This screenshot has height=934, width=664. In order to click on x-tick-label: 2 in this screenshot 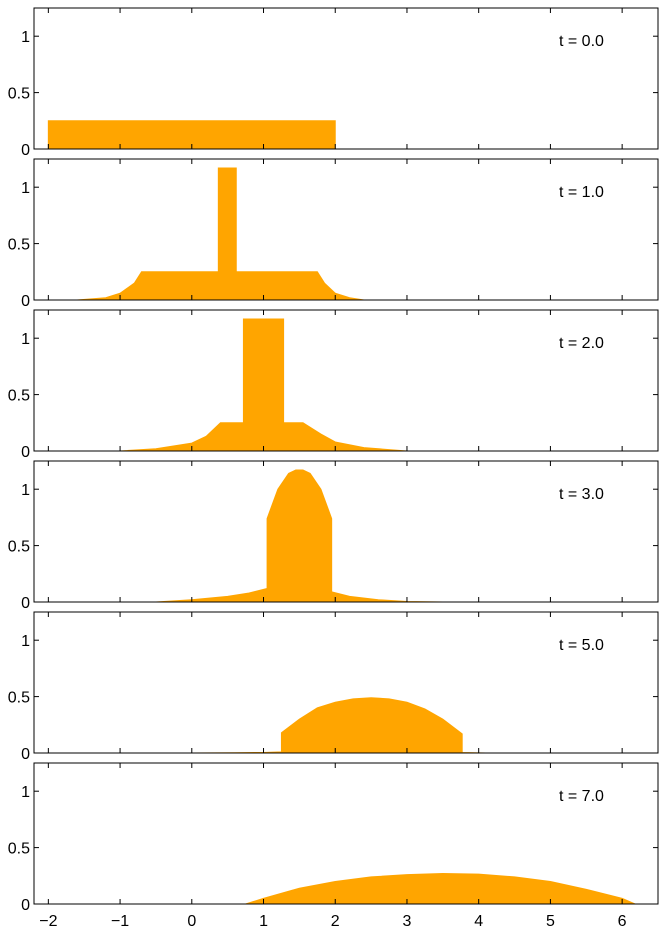, I will do `click(335, 921)`.